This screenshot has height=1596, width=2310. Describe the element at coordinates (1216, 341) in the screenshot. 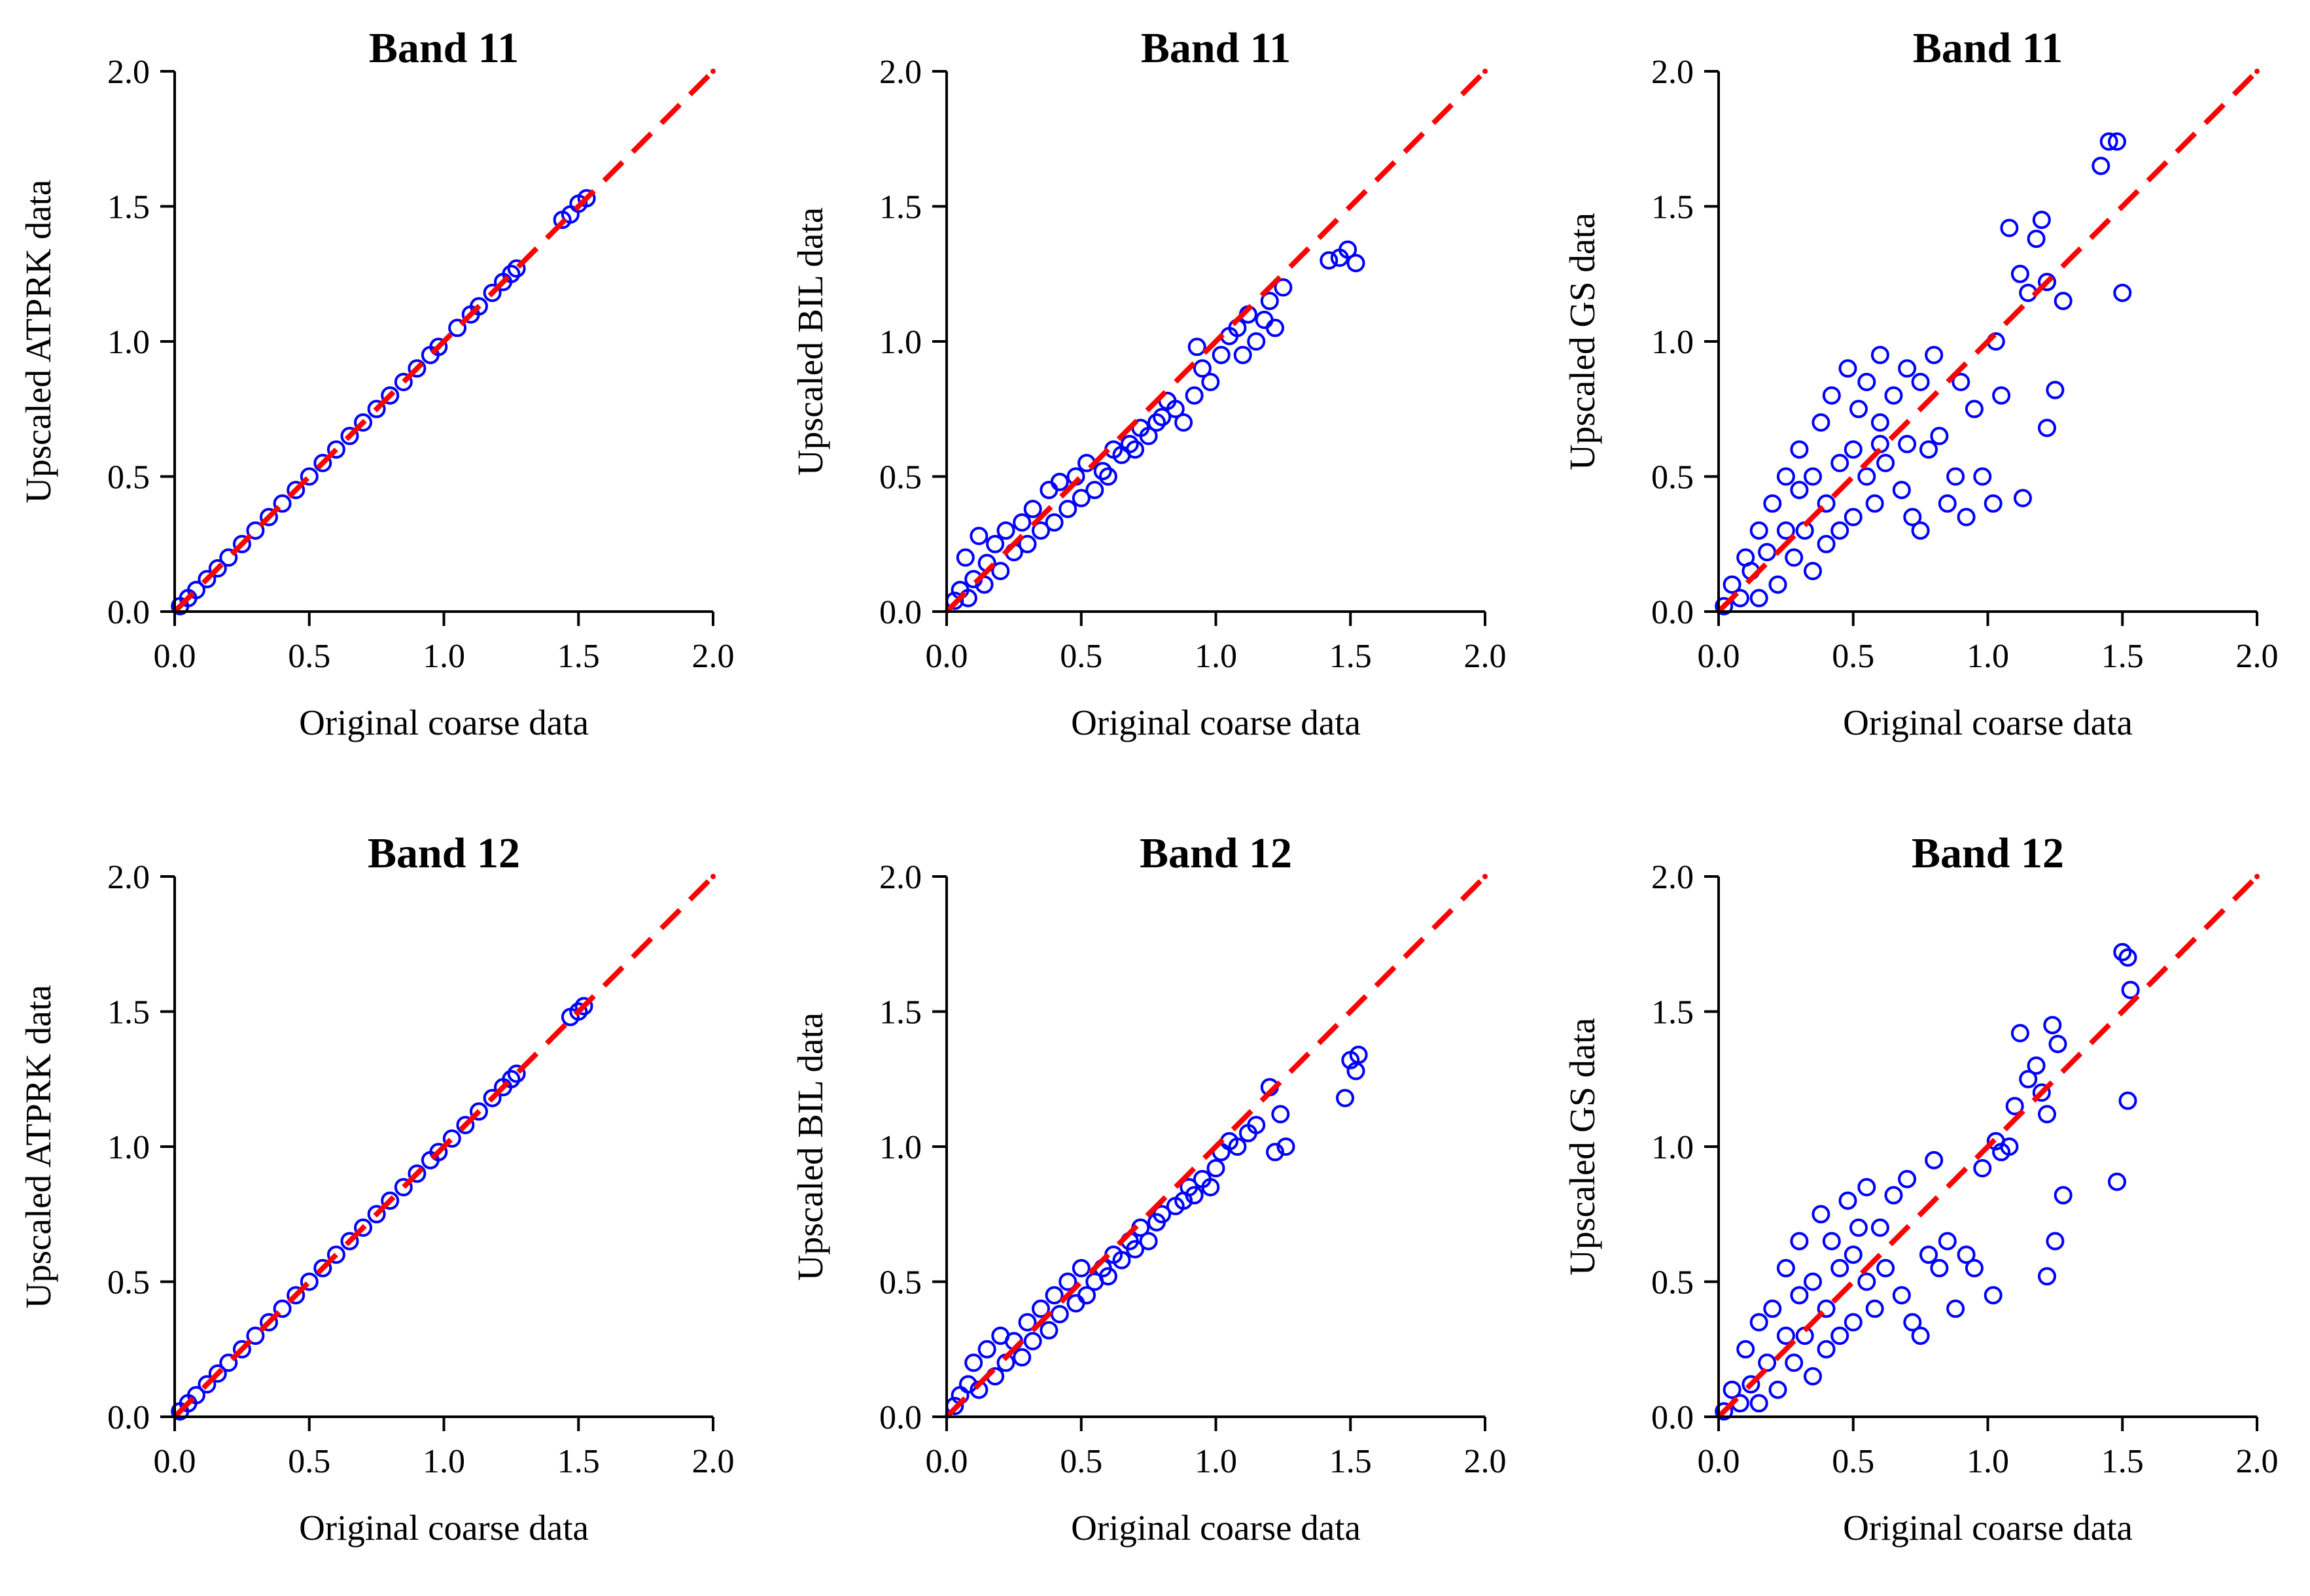

I see `reference-line` at that location.